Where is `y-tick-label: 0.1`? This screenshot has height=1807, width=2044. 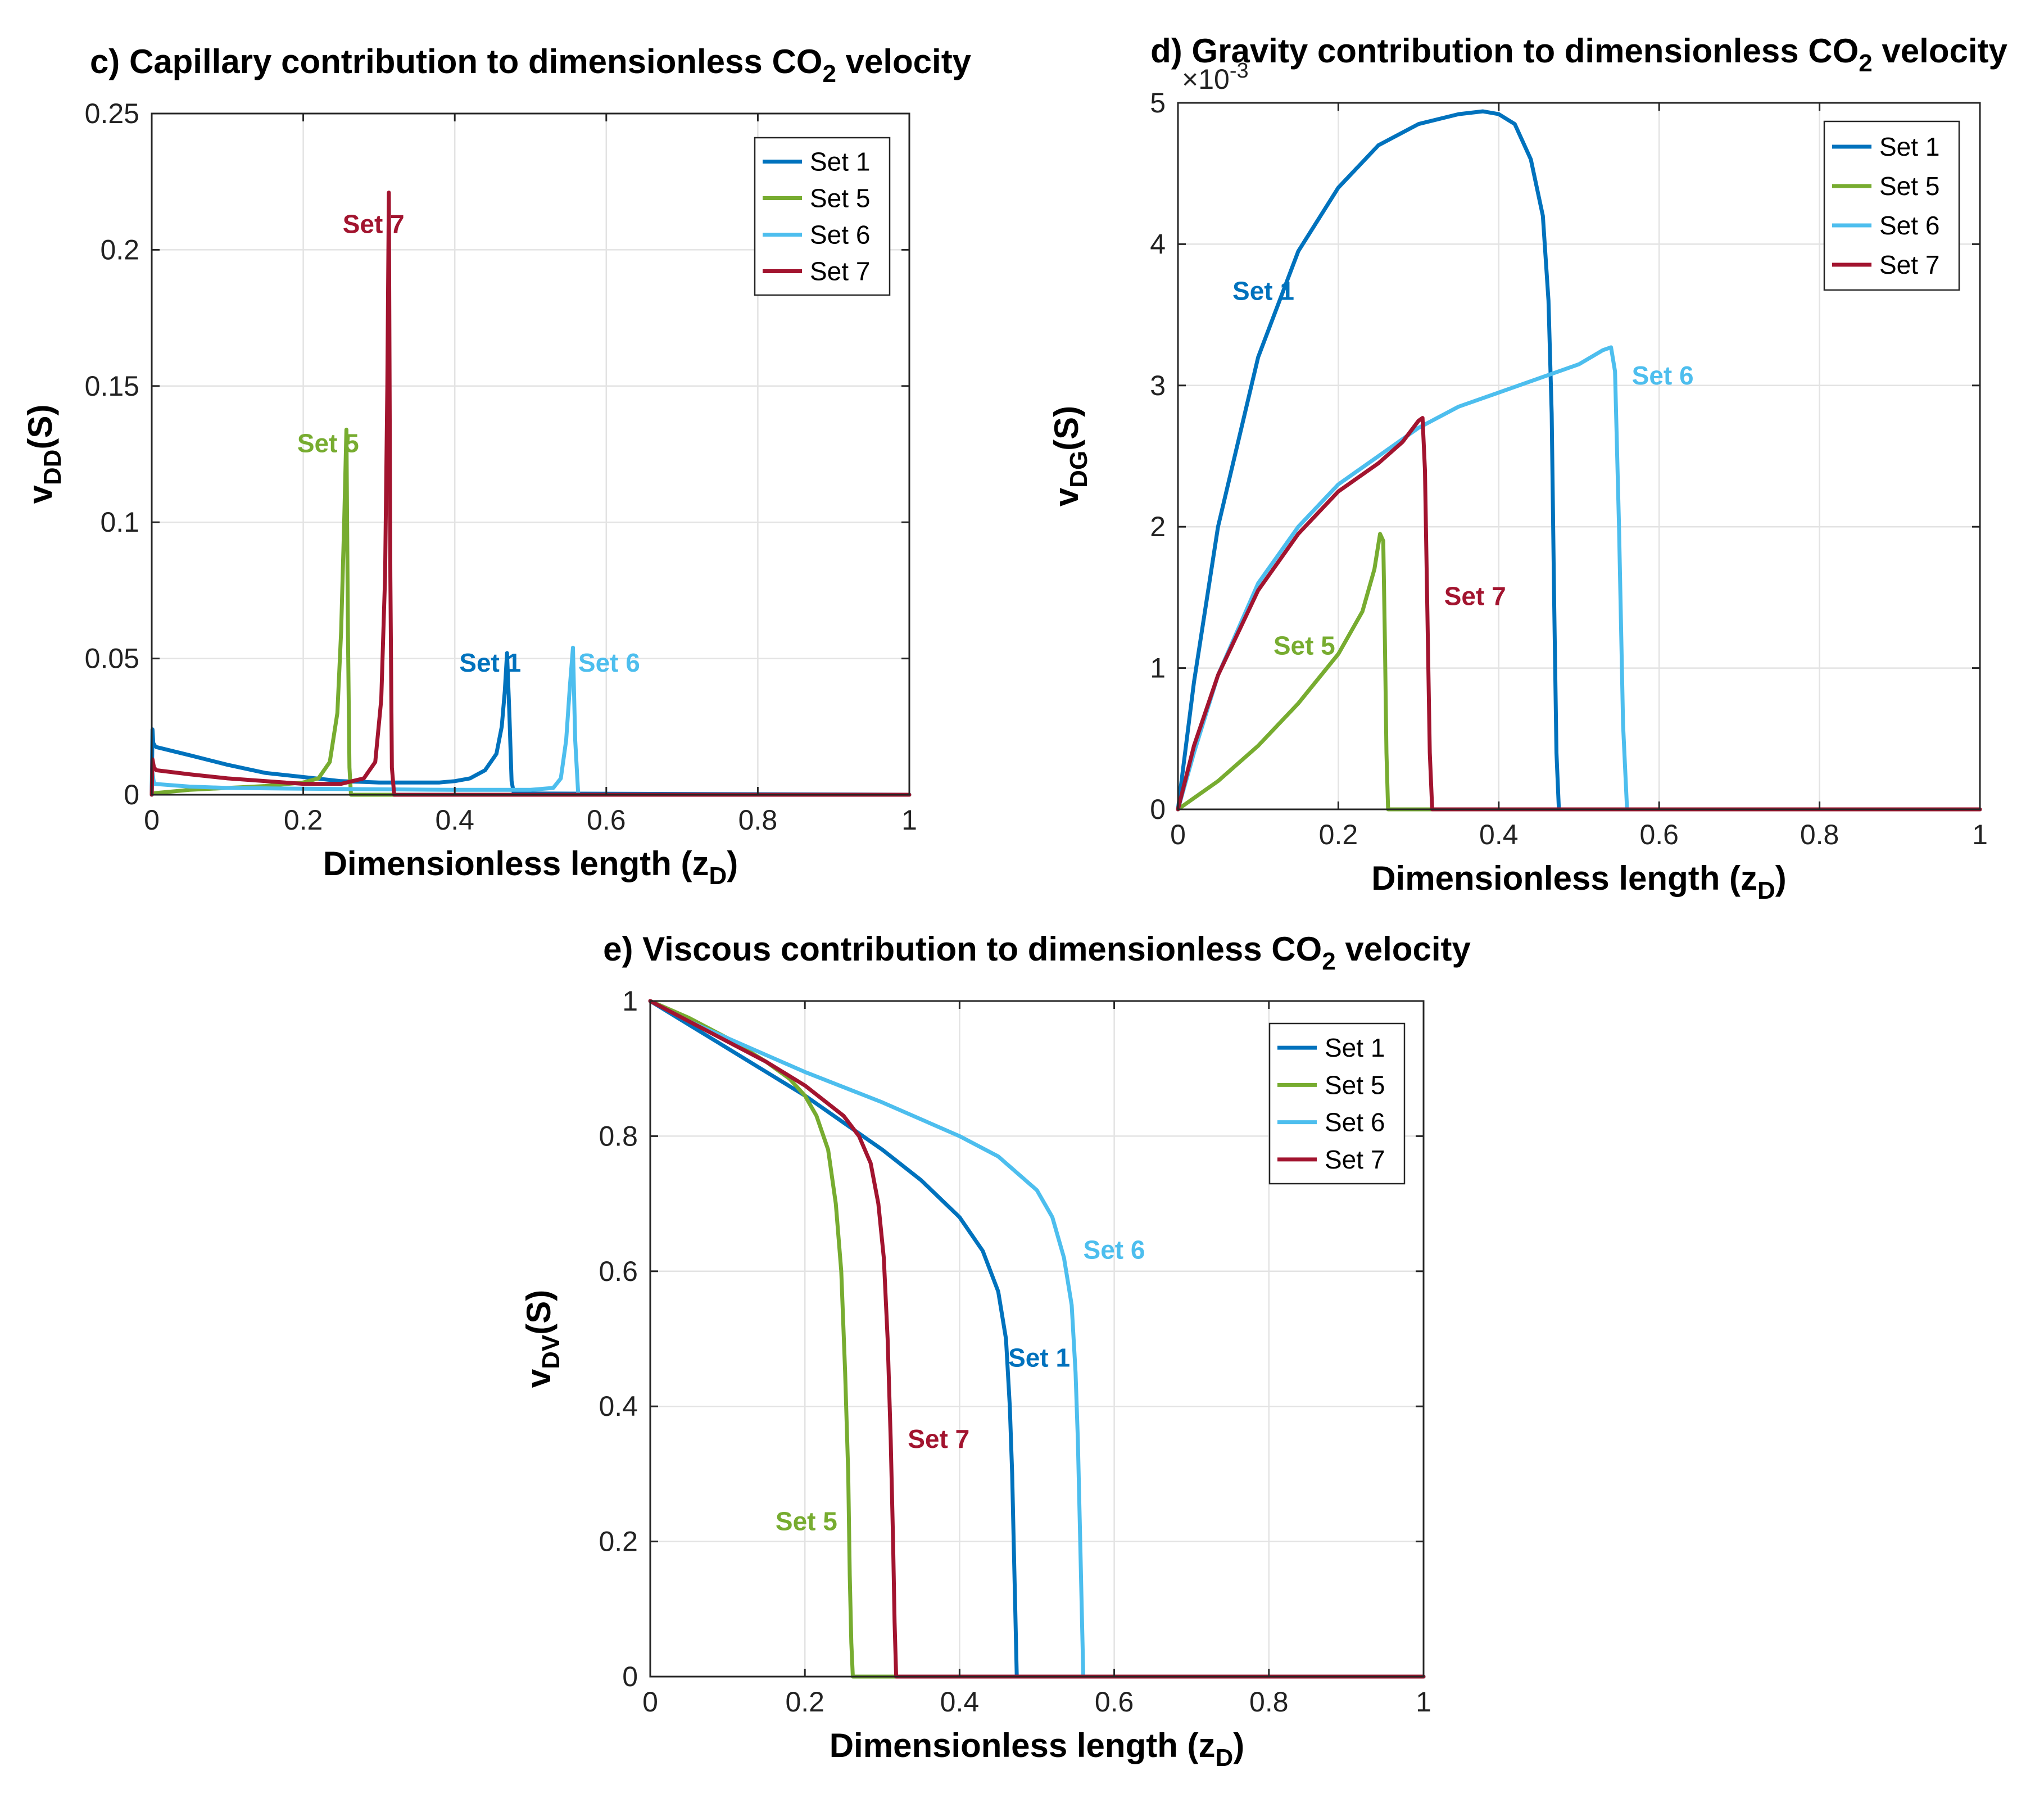 y-tick-label: 0.1 is located at coordinates (119, 522).